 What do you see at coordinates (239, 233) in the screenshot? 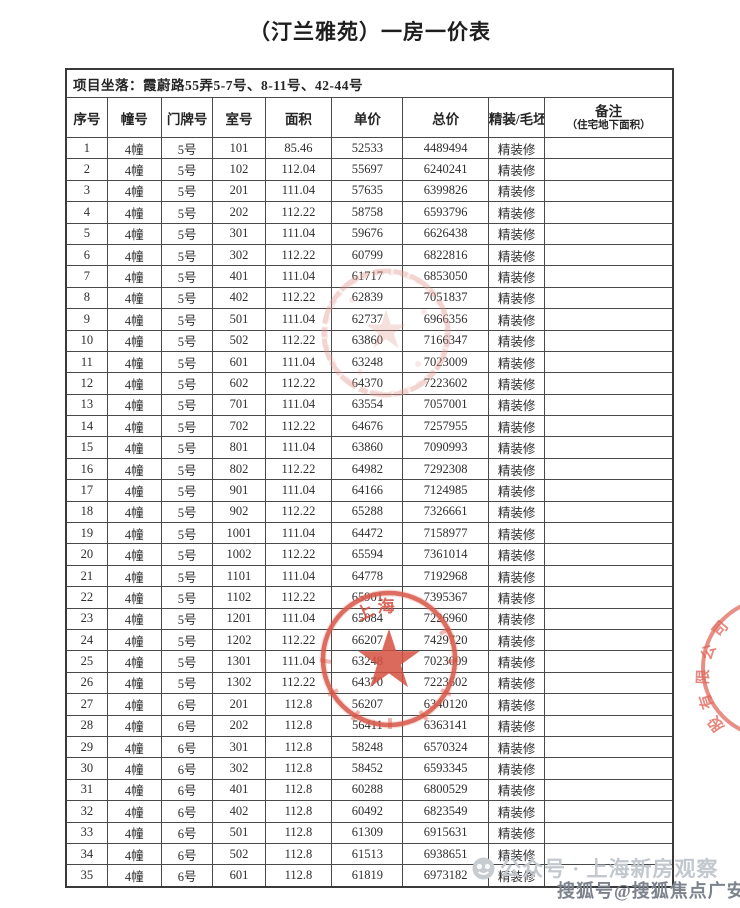
I see `cell-room: 301` at bounding box center [239, 233].